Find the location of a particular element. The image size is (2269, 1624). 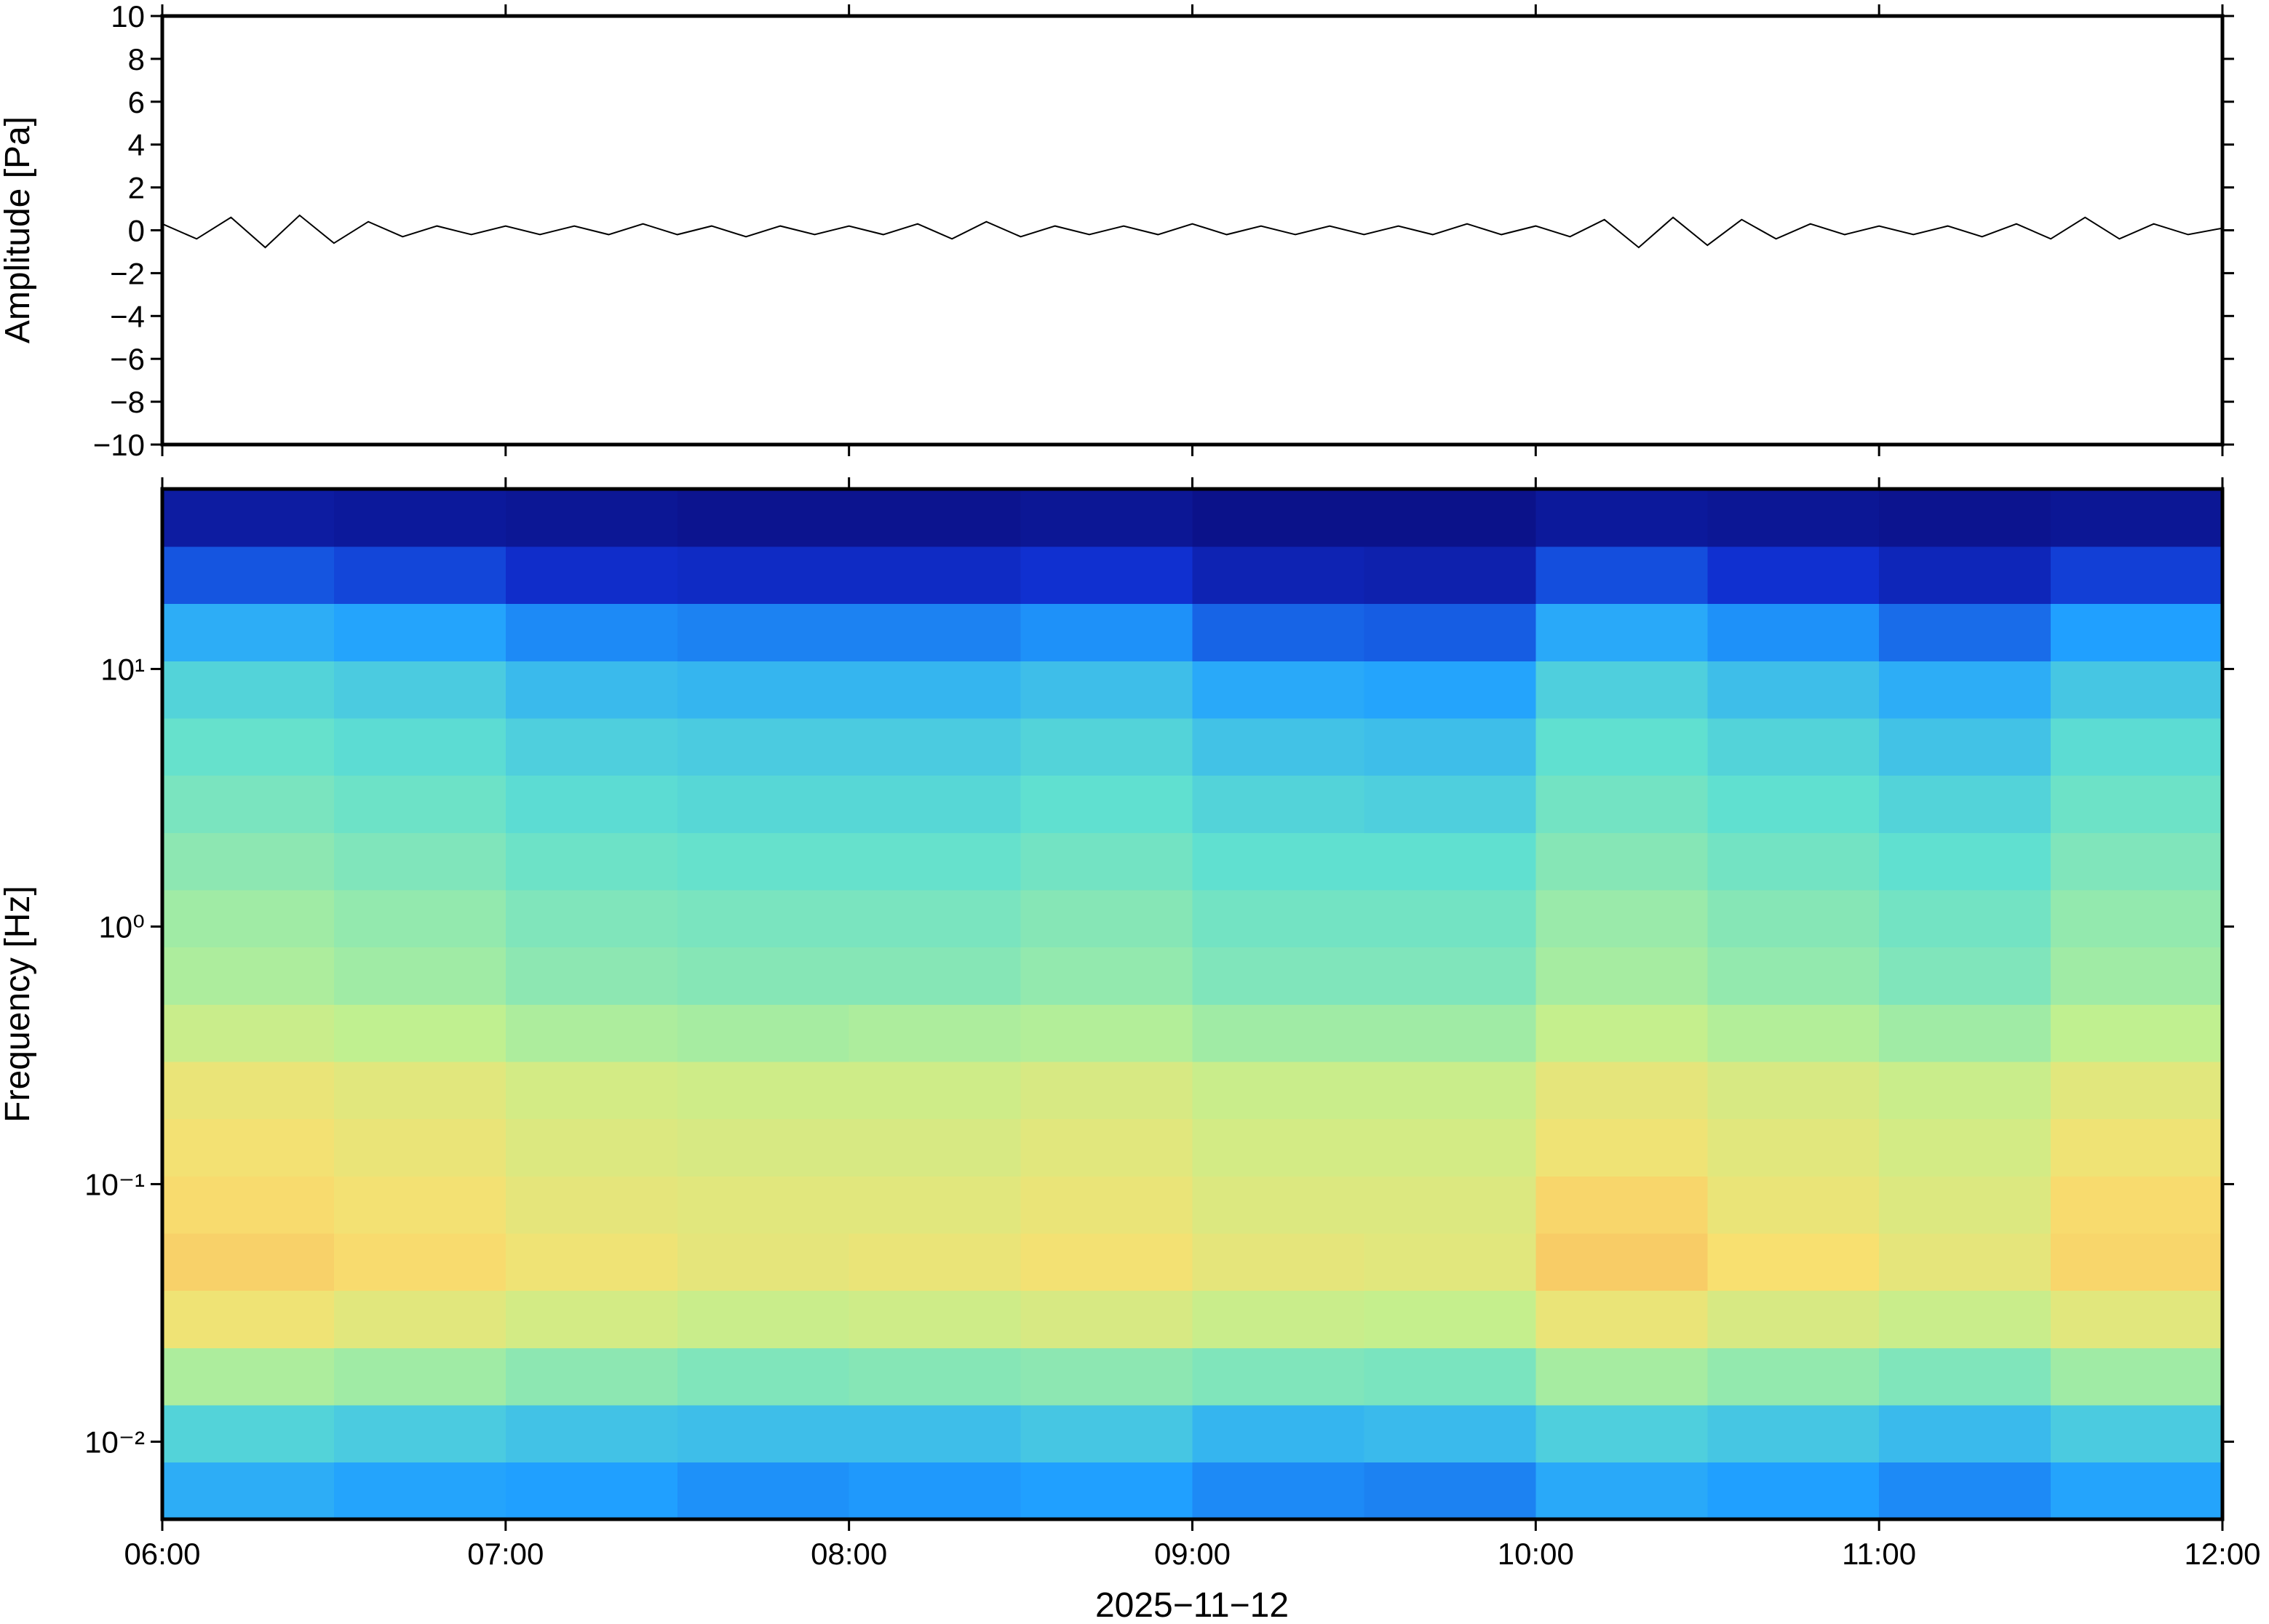

y-tick-label: 0 is located at coordinates (137, 231).